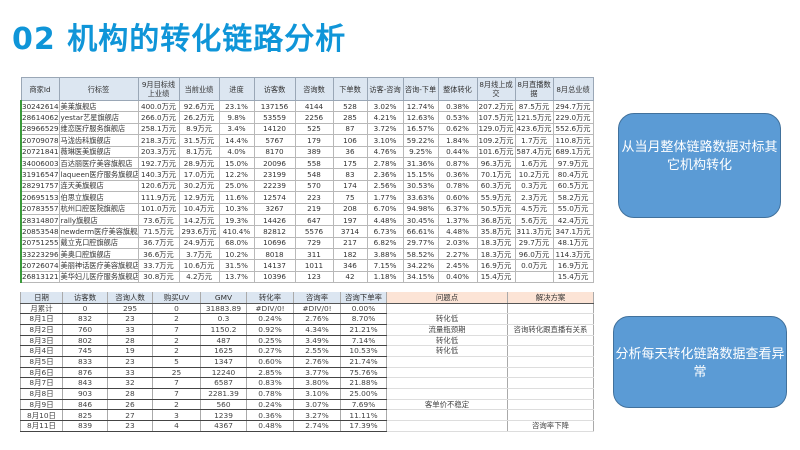 The height and width of the screenshot is (450, 800). I want to click on table-cell: 连天美旗舰店, so click(98, 186).